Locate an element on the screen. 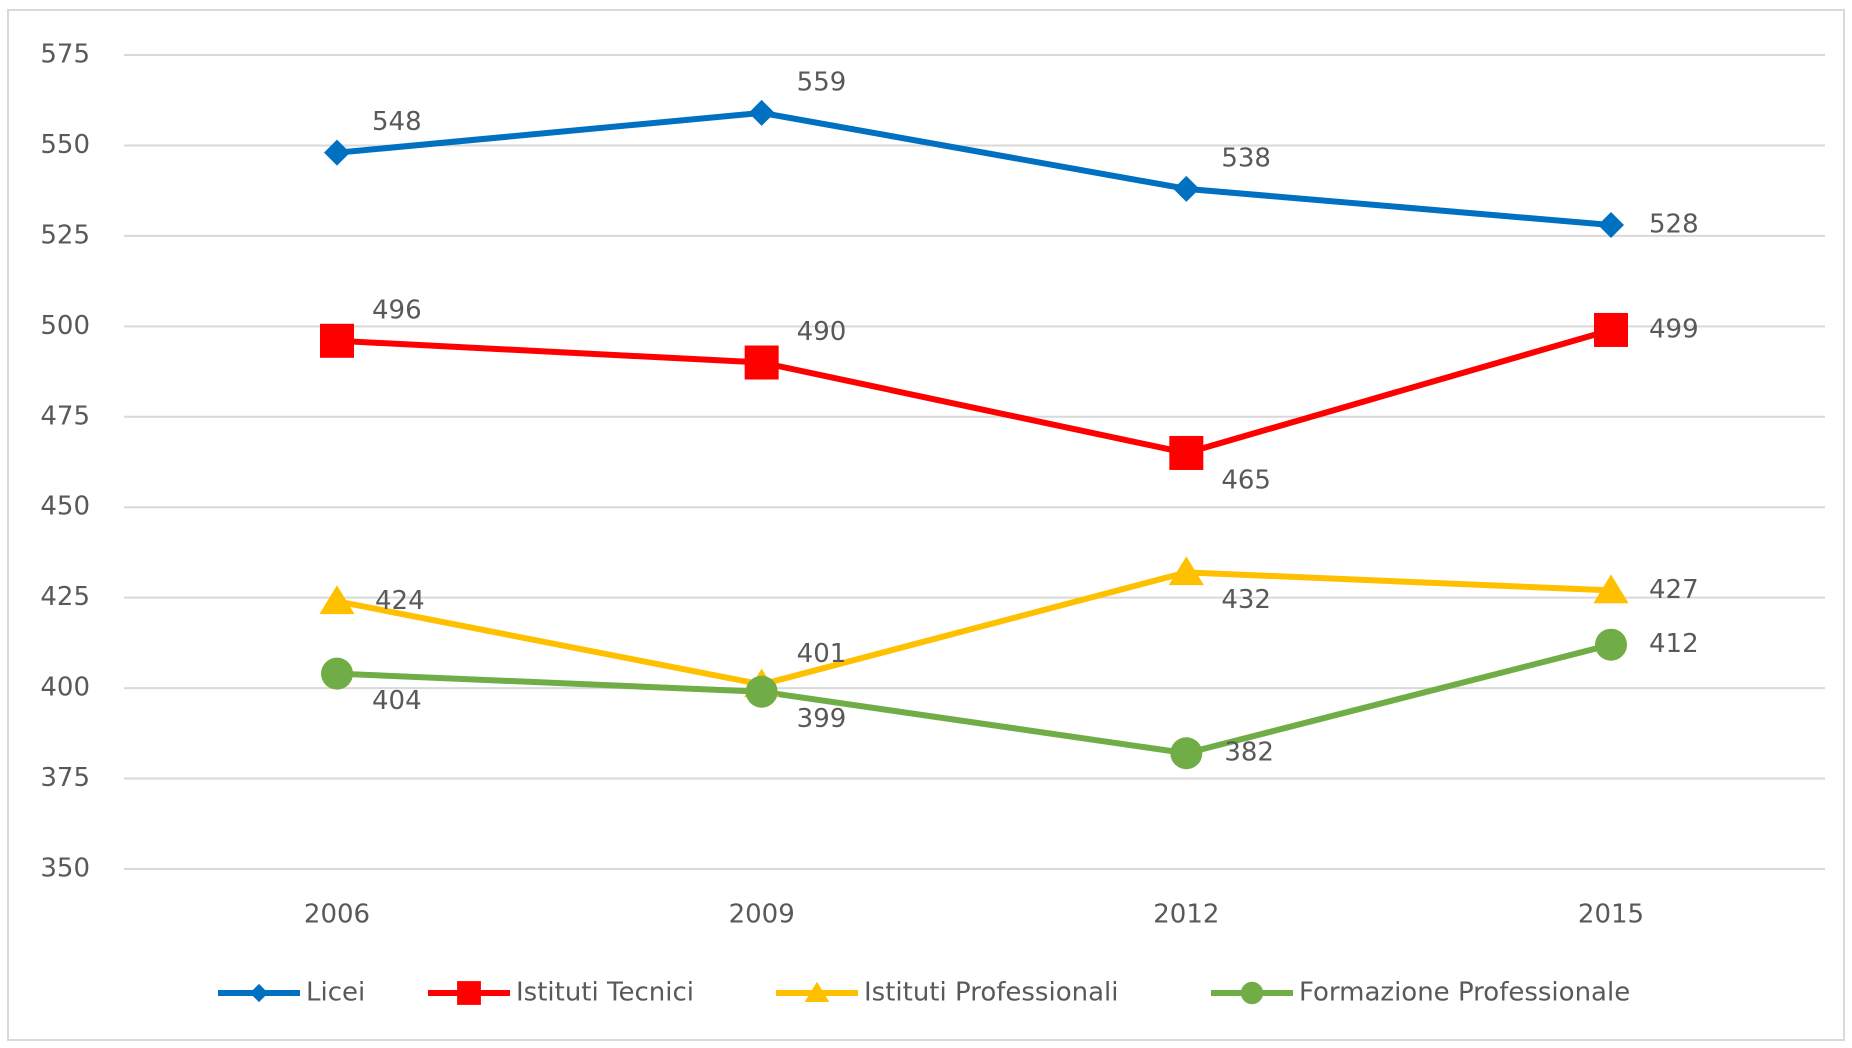 The height and width of the screenshot is (1048, 1852). x-tick-label: 2009 is located at coordinates (762, 915).